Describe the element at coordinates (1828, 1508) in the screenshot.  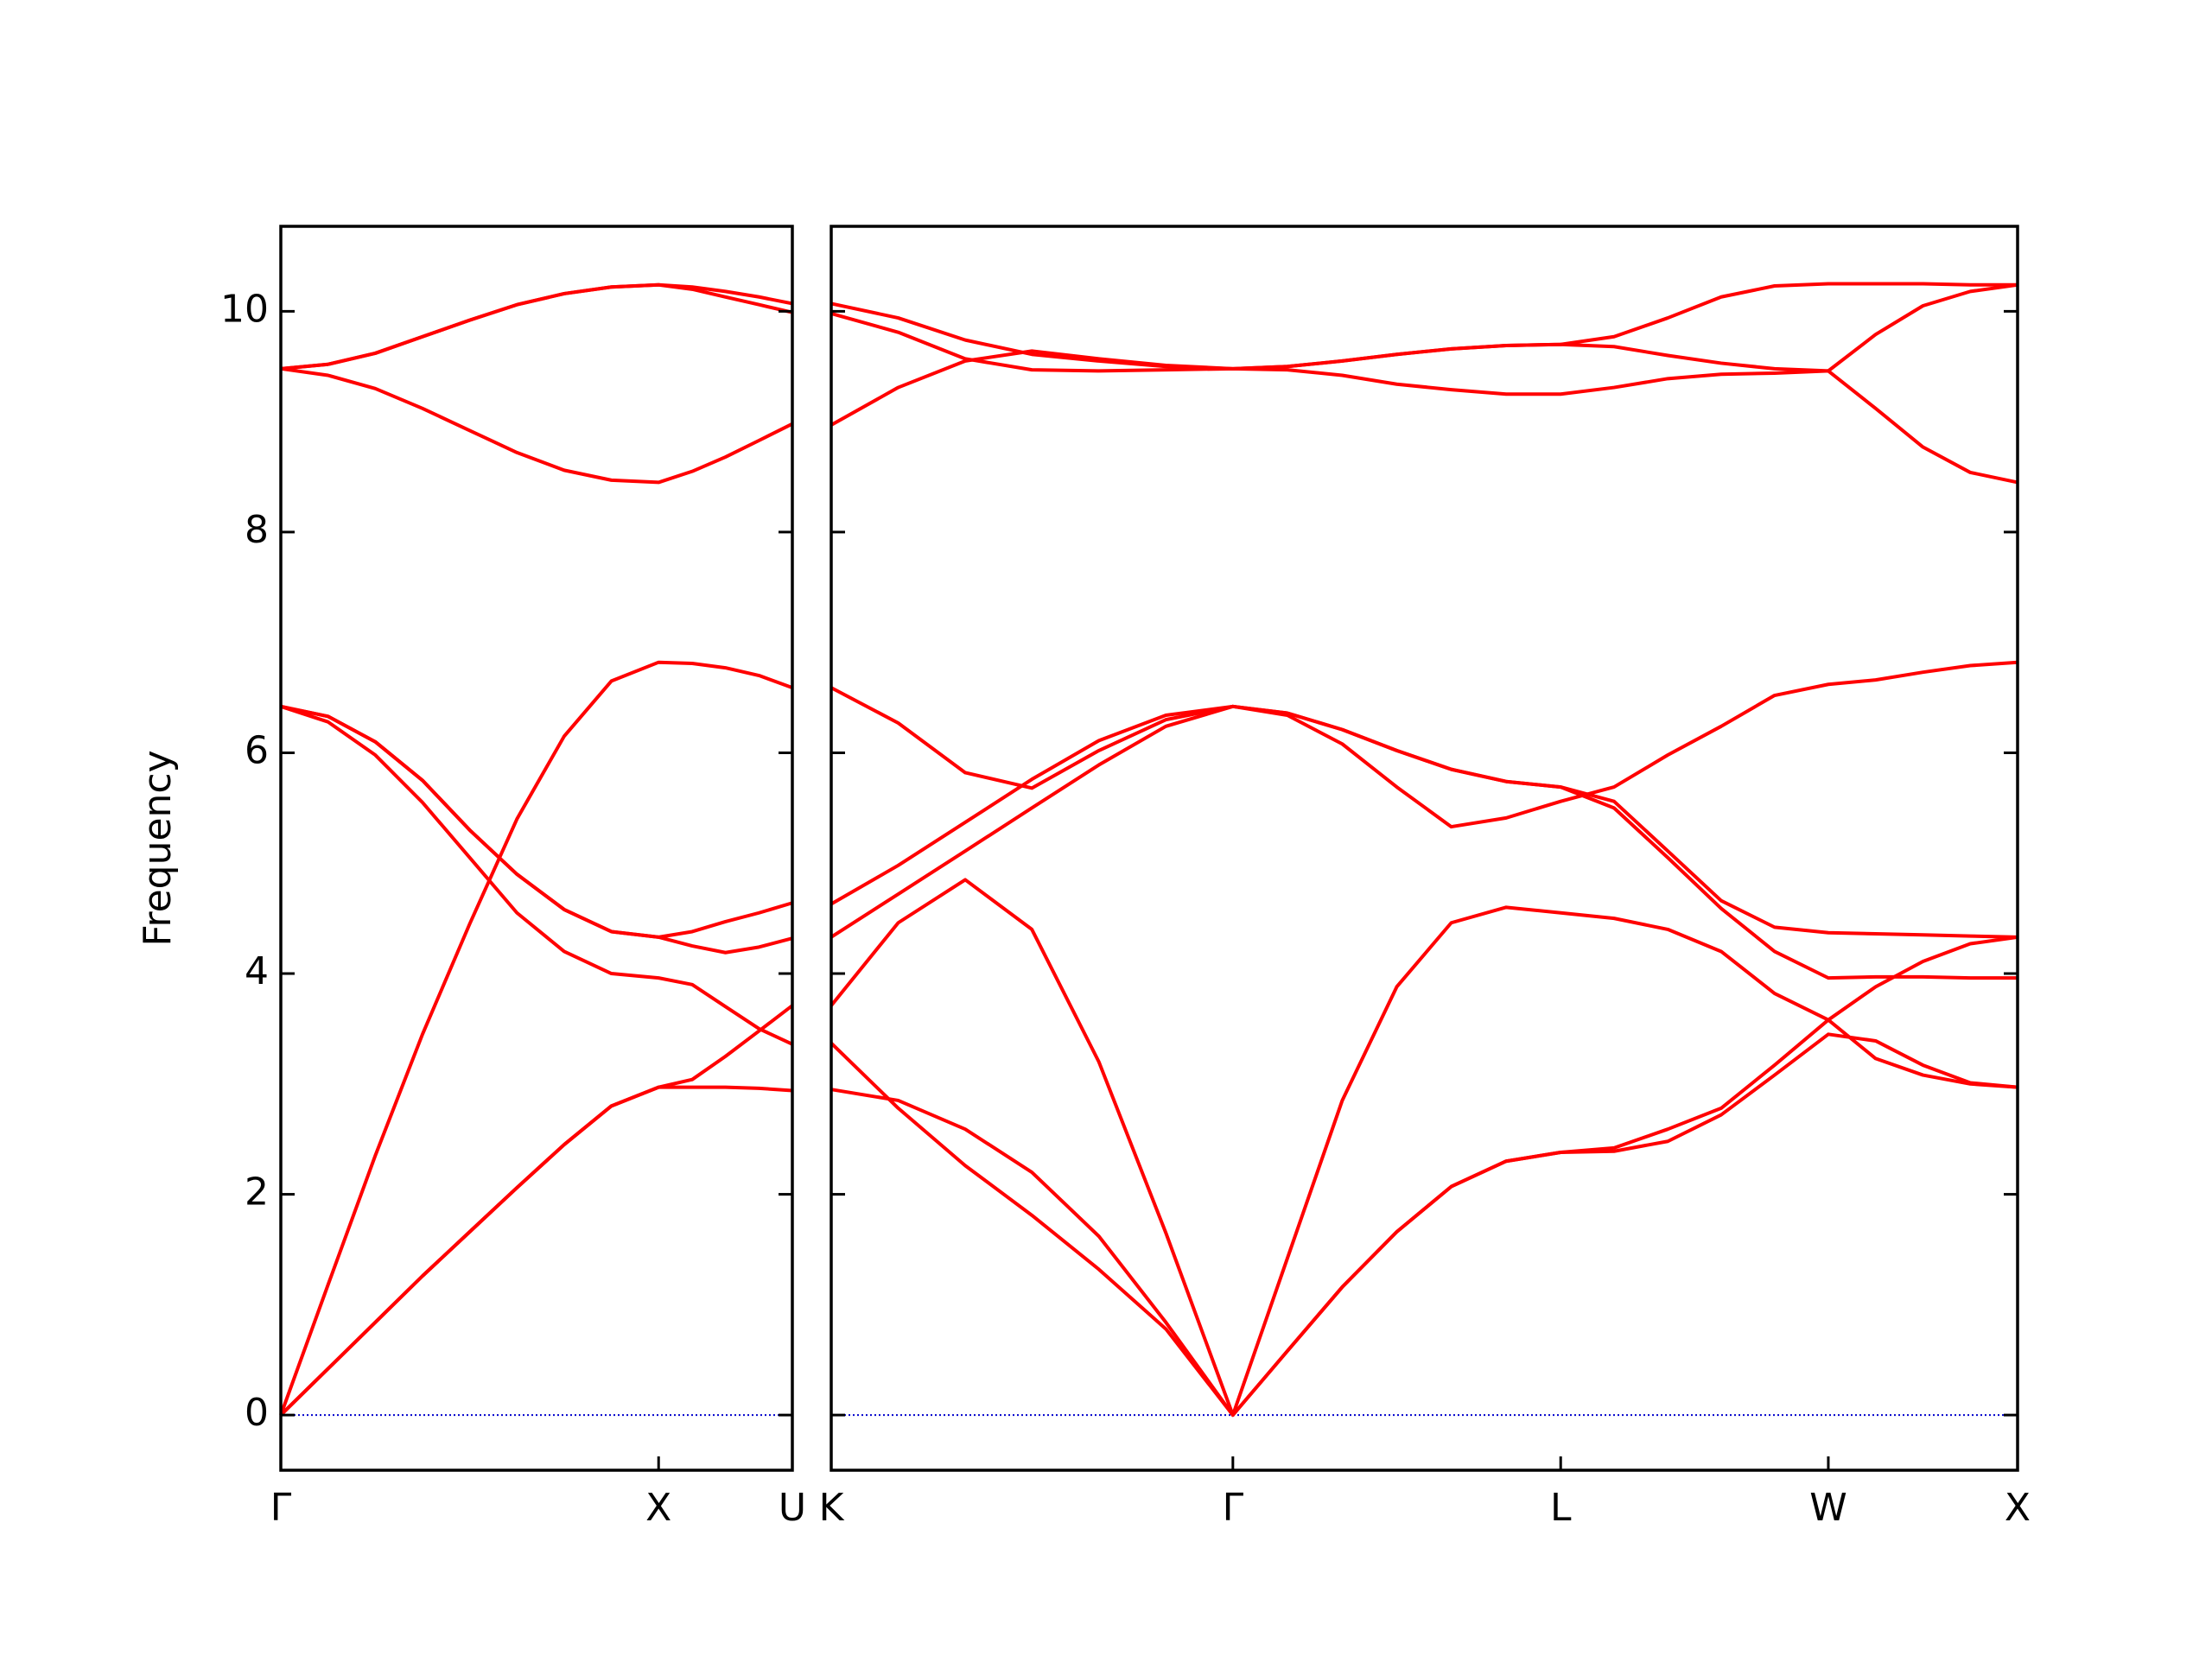
I see `x-tick-label: W` at that location.